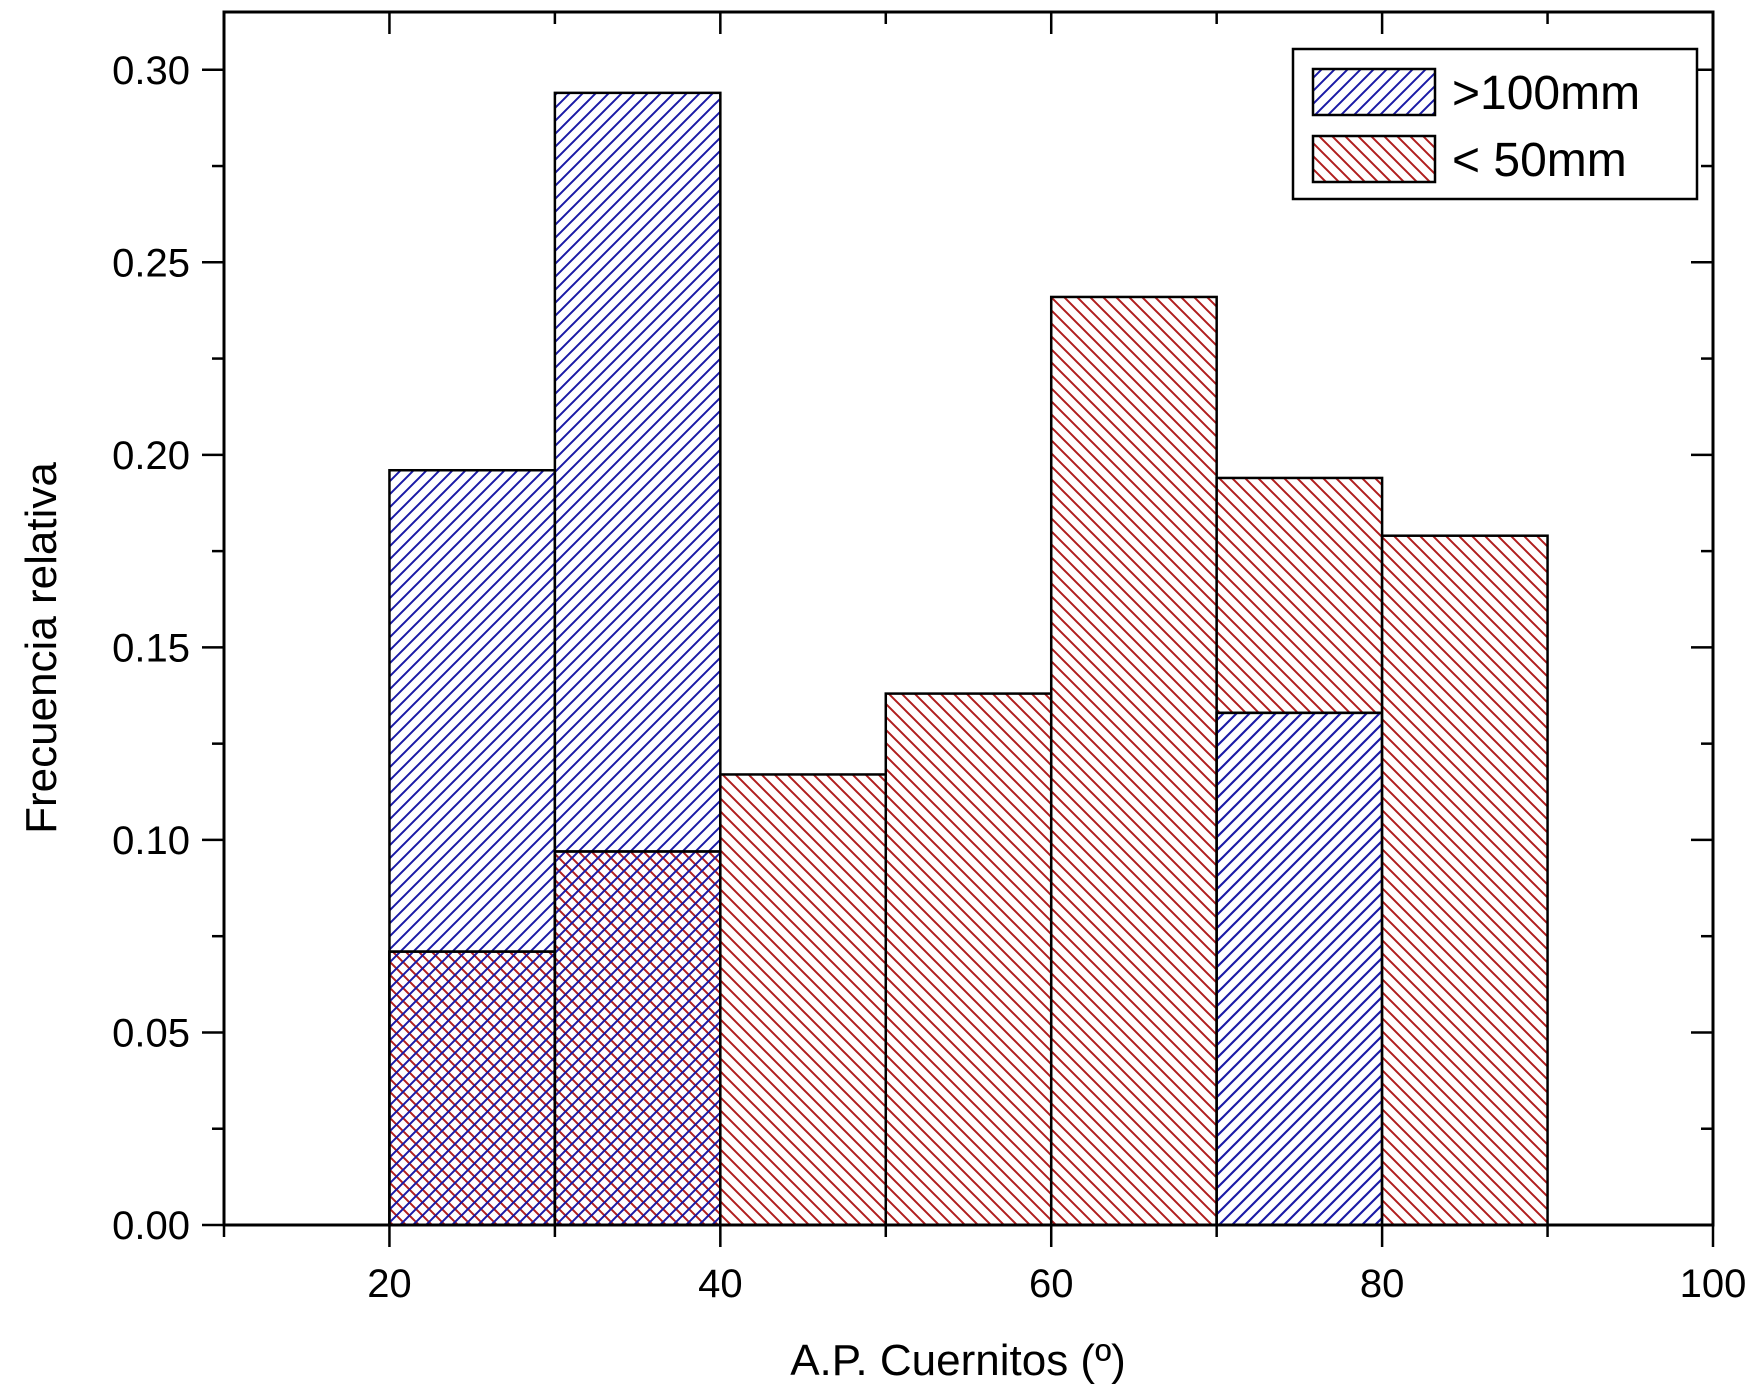 This screenshot has height=1395, width=1762. What do you see at coordinates (151, 71) in the screenshot?
I see `y-tick-label: 0.30` at bounding box center [151, 71].